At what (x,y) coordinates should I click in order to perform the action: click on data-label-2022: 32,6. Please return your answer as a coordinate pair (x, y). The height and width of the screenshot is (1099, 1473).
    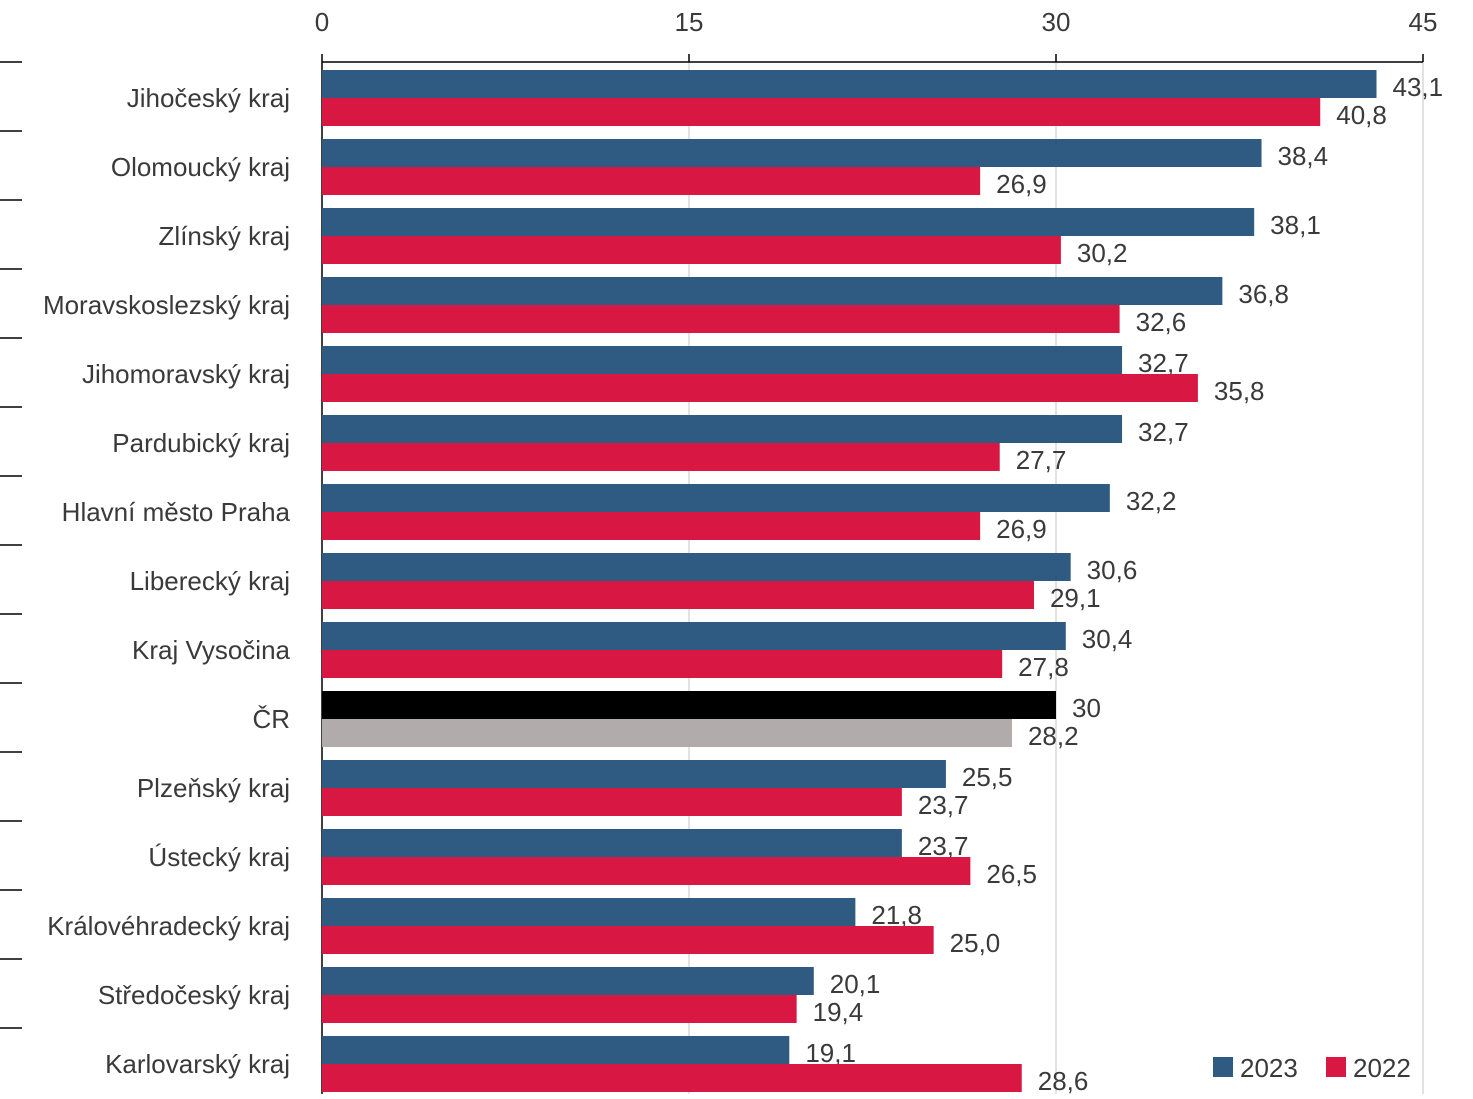
    Looking at the image, I should click on (1161, 322).